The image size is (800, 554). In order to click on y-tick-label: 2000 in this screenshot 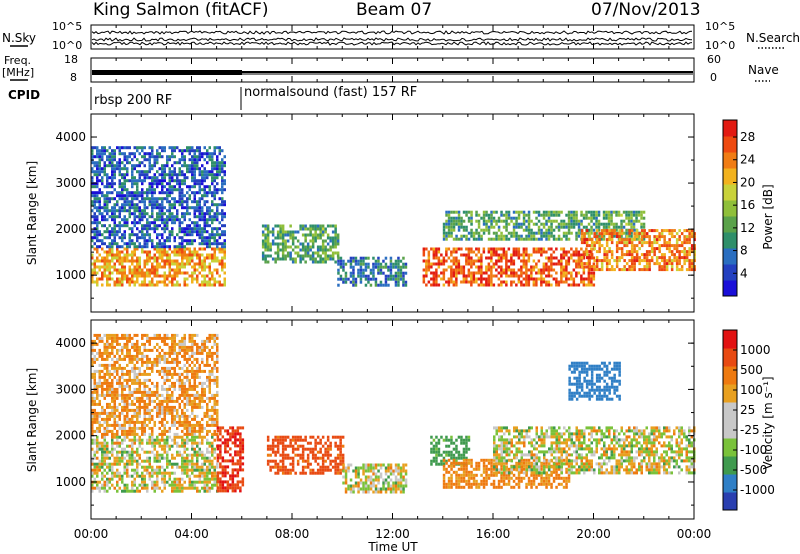, I will do `click(70, 229)`.